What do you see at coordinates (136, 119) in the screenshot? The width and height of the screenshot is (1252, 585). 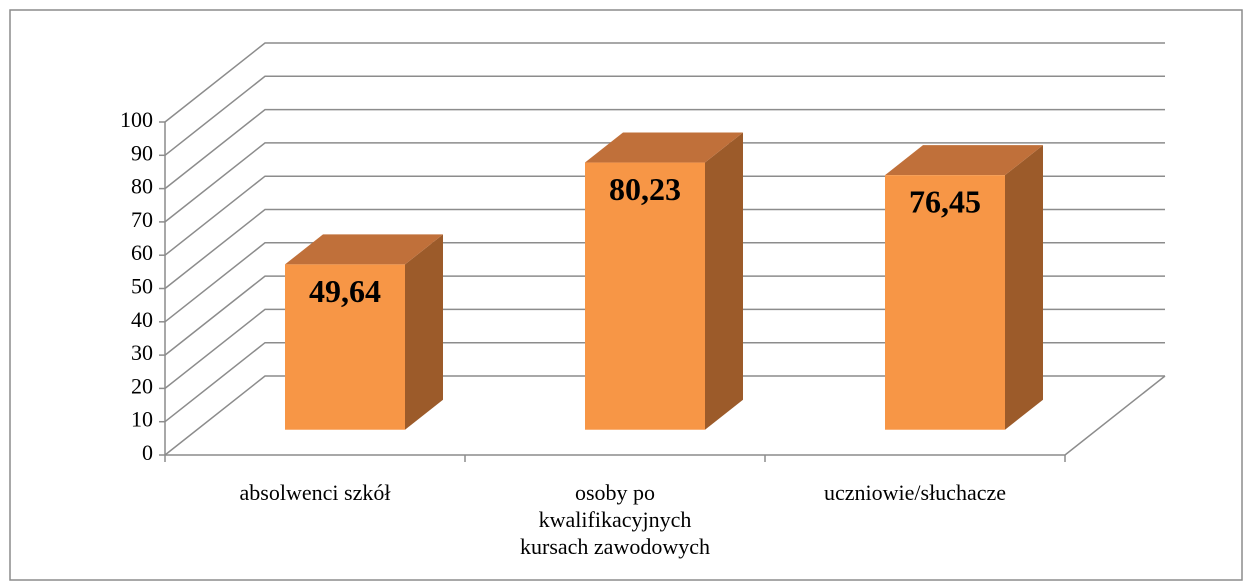 I see `y-tick-label: 100` at bounding box center [136, 119].